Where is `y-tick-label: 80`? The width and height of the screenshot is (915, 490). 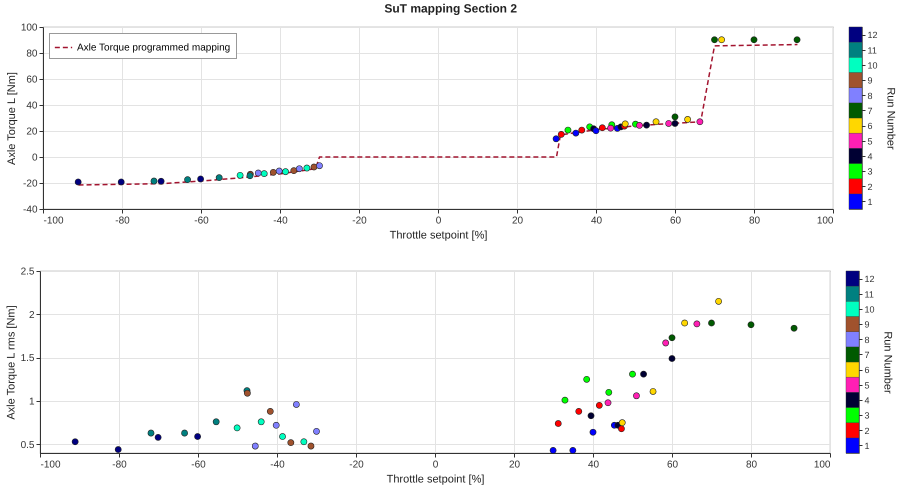
y-tick-label: 80 is located at coordinates (32, 54).